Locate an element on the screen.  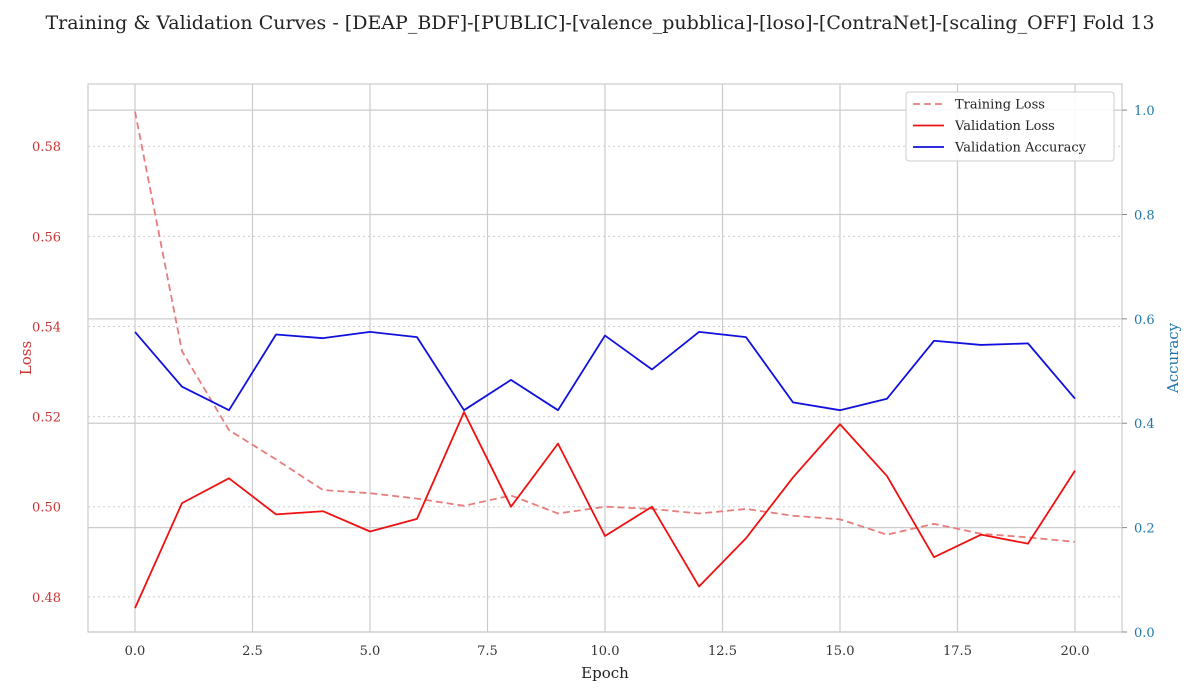
x-tick-label: 7.5 is located at coordinates (487, 651).